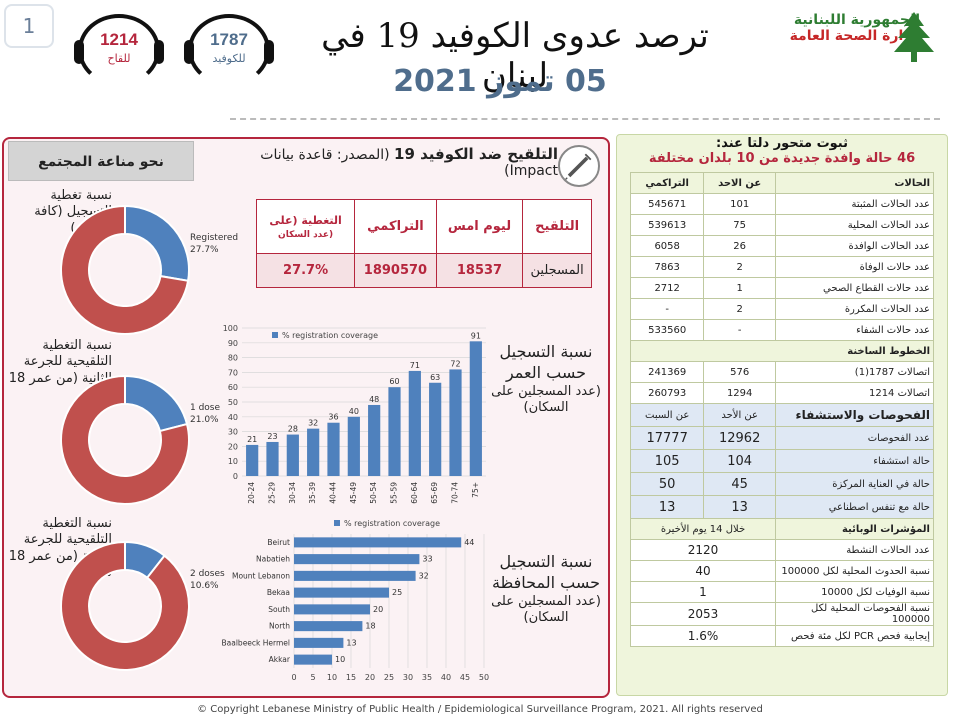  Describe the element at coordinates (856, 20) in the screenshot. I see `ministry-line-1: الجمهورية اللبنانية` at that location.